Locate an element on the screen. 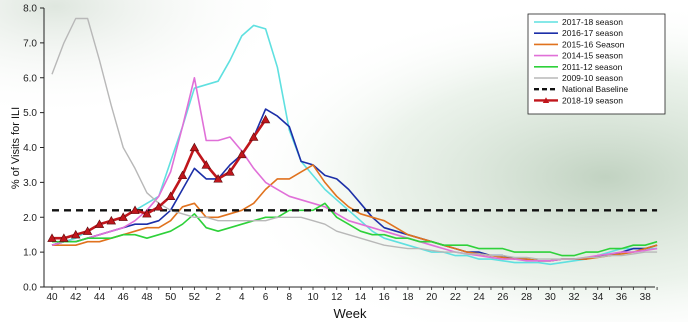 The height and width of the screenshot is (322, 688). legend-label-2014-15-season: 2014-15 season is located at coordinates (592, 56).